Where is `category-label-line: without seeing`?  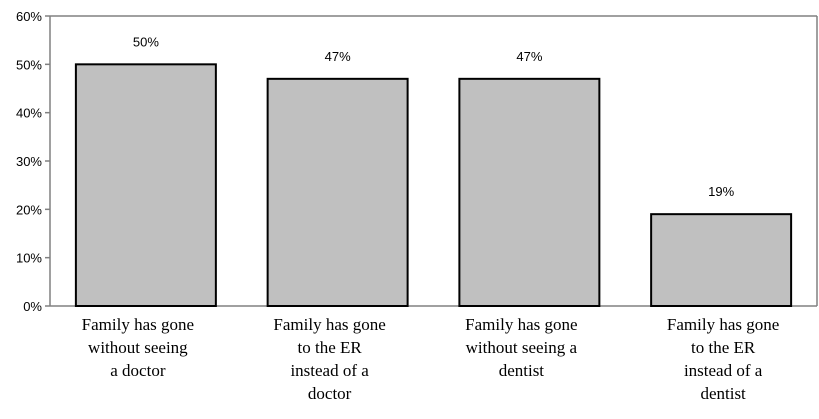
category-label-line: without seeing is located at coordinates (138, 347).